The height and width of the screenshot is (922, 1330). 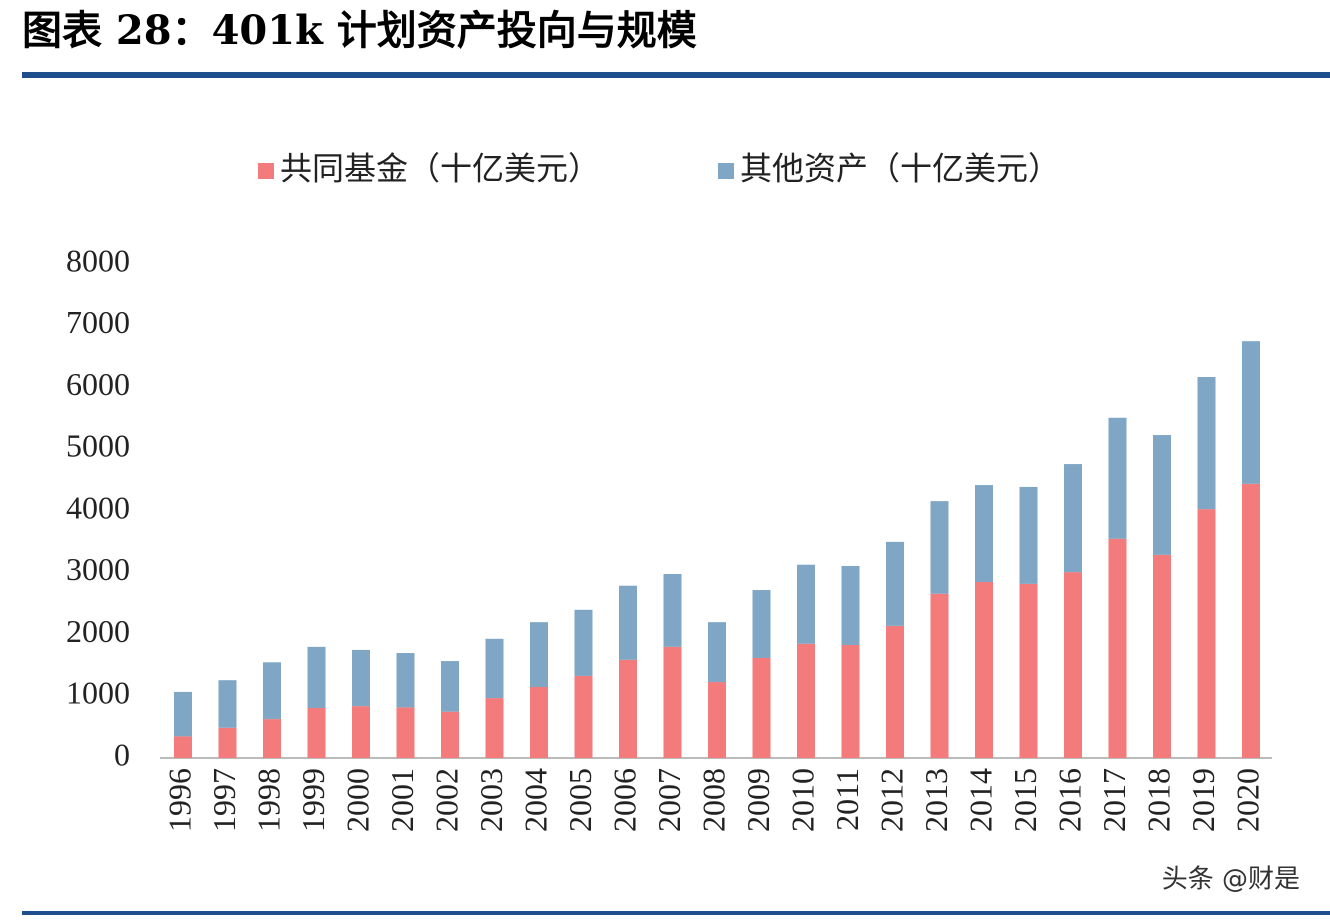 What do you see at coordinates (98, 693) in the screenshot?
I see `y-tick-label: 1000` at bounding box center [98, 693].